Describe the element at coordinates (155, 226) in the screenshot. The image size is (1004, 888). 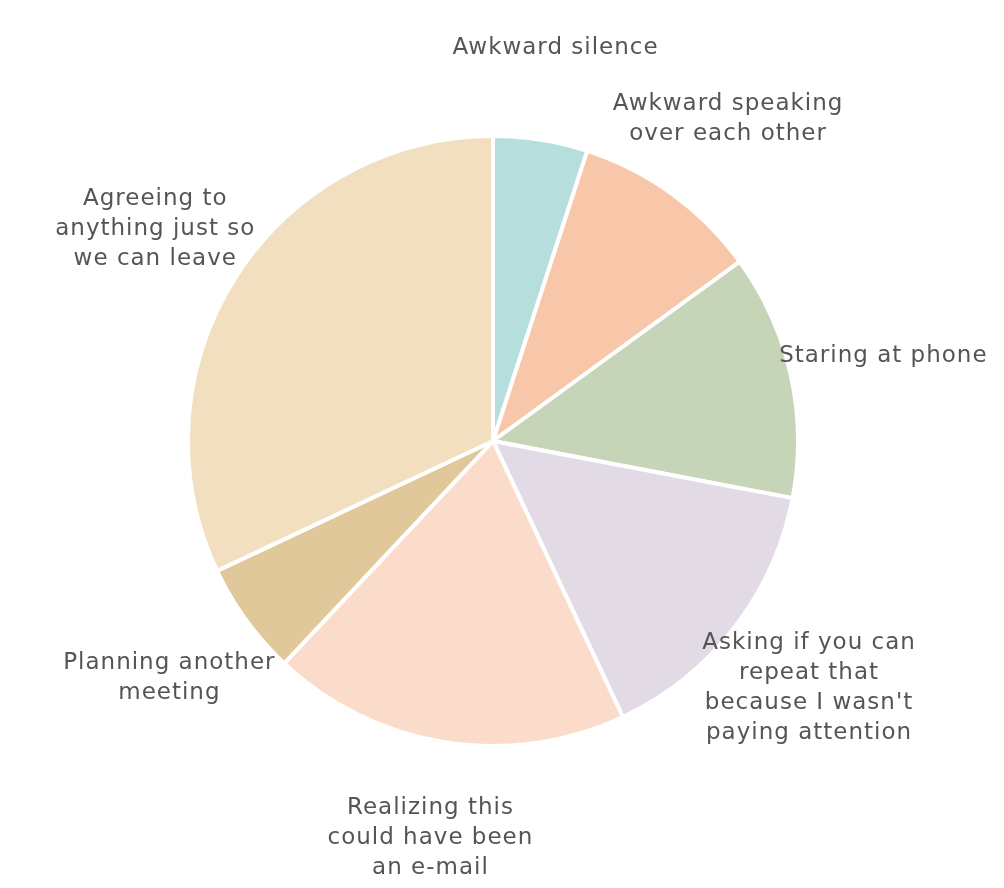
I see `slice-label: Agreeing to anything just so we can leave` at that location.